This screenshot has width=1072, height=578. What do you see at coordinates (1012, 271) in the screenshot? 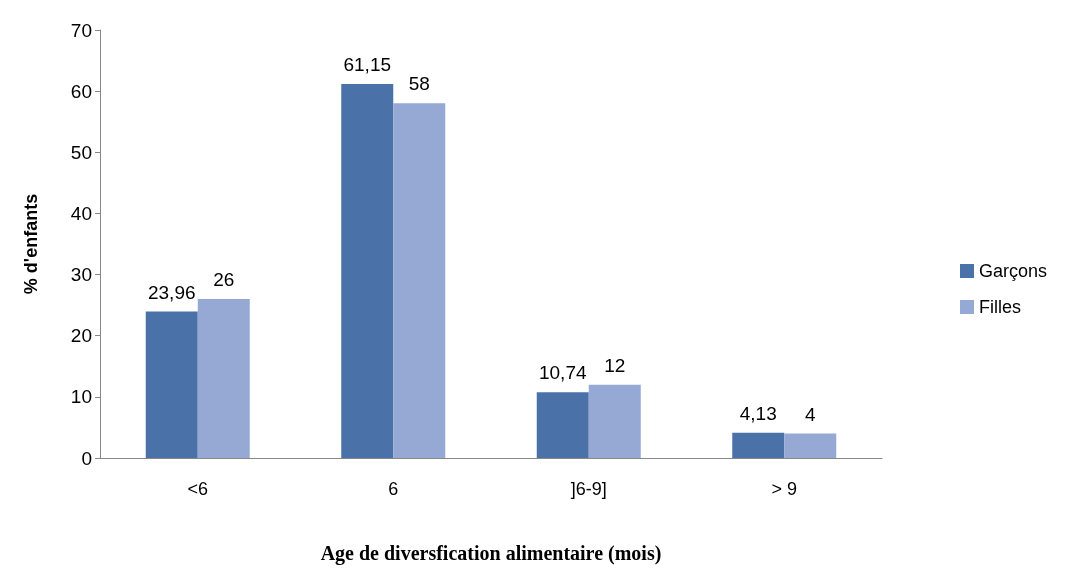
I see `legend-label: Garçons` at bounding box center [1012, 271].